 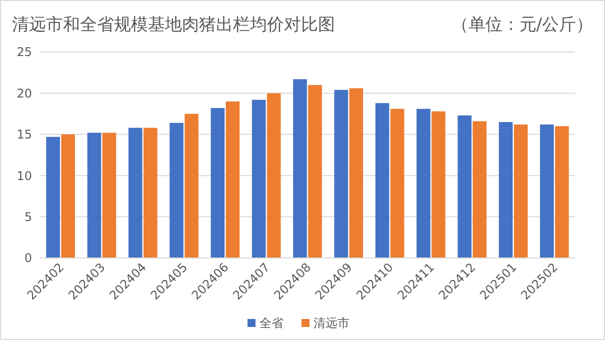 I want to click on legend-label: 全省, so click(x=272, y=323).